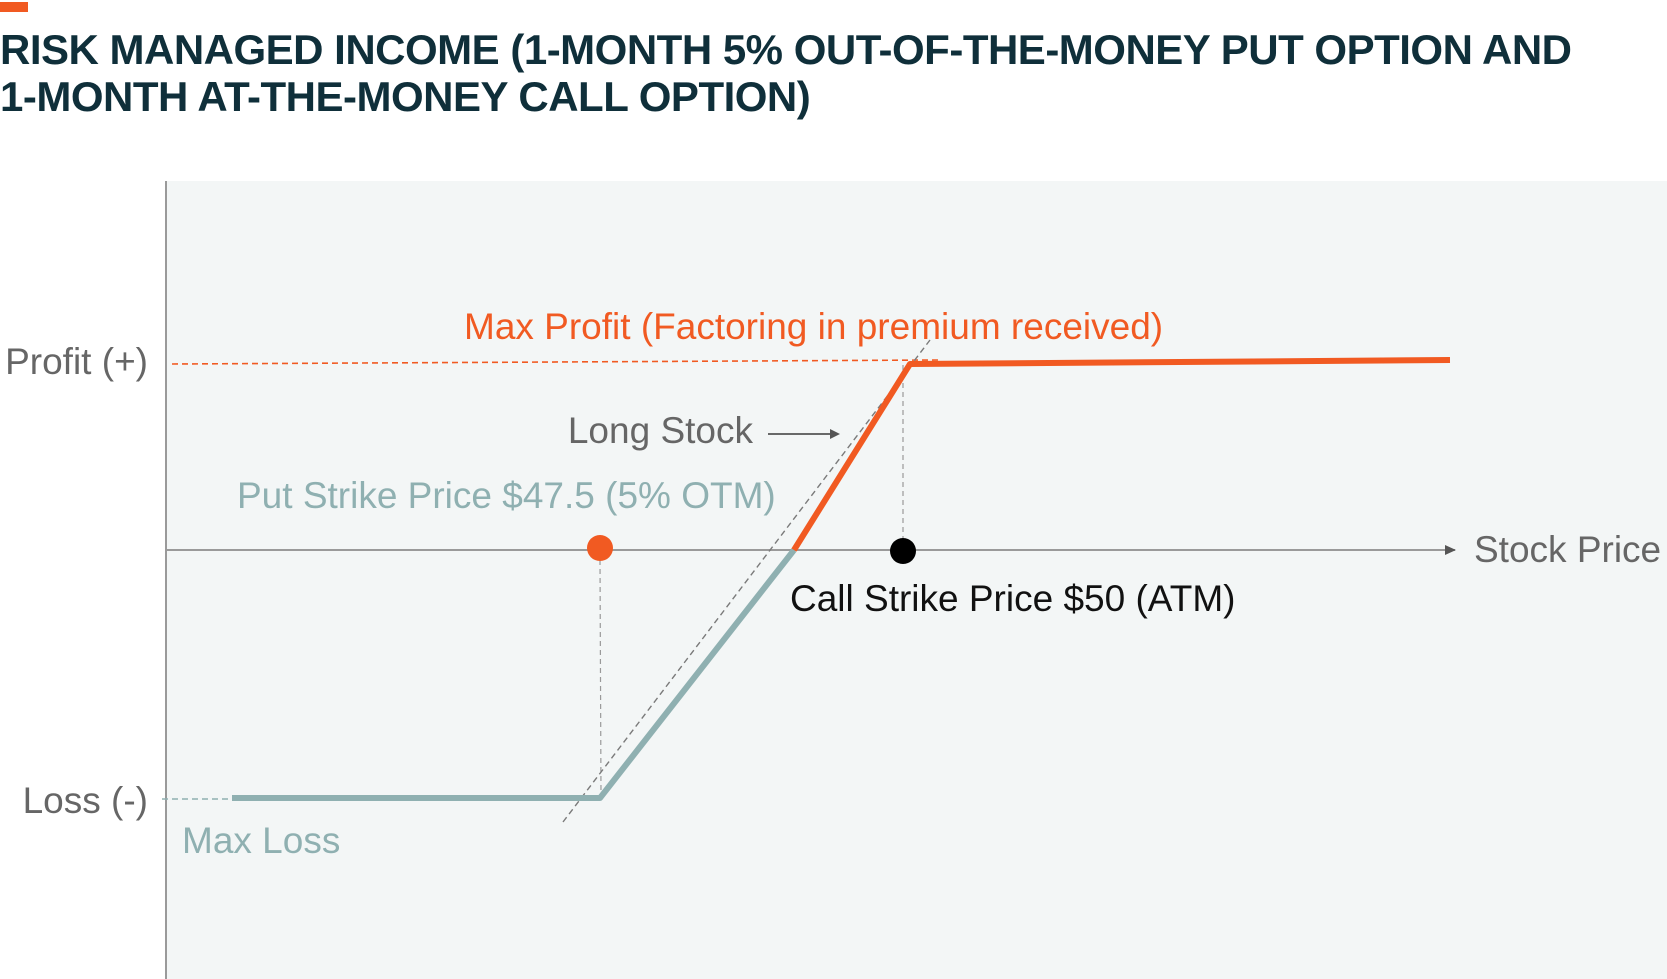 Image resolution: width=1667 pixels, height=979 pixels. What do you see at coordinates (506, 495) in the screenshot?
I see `put-strike-label: Put Strike Price $47.5 (5% OTM)` at bounding box center [506, 495].